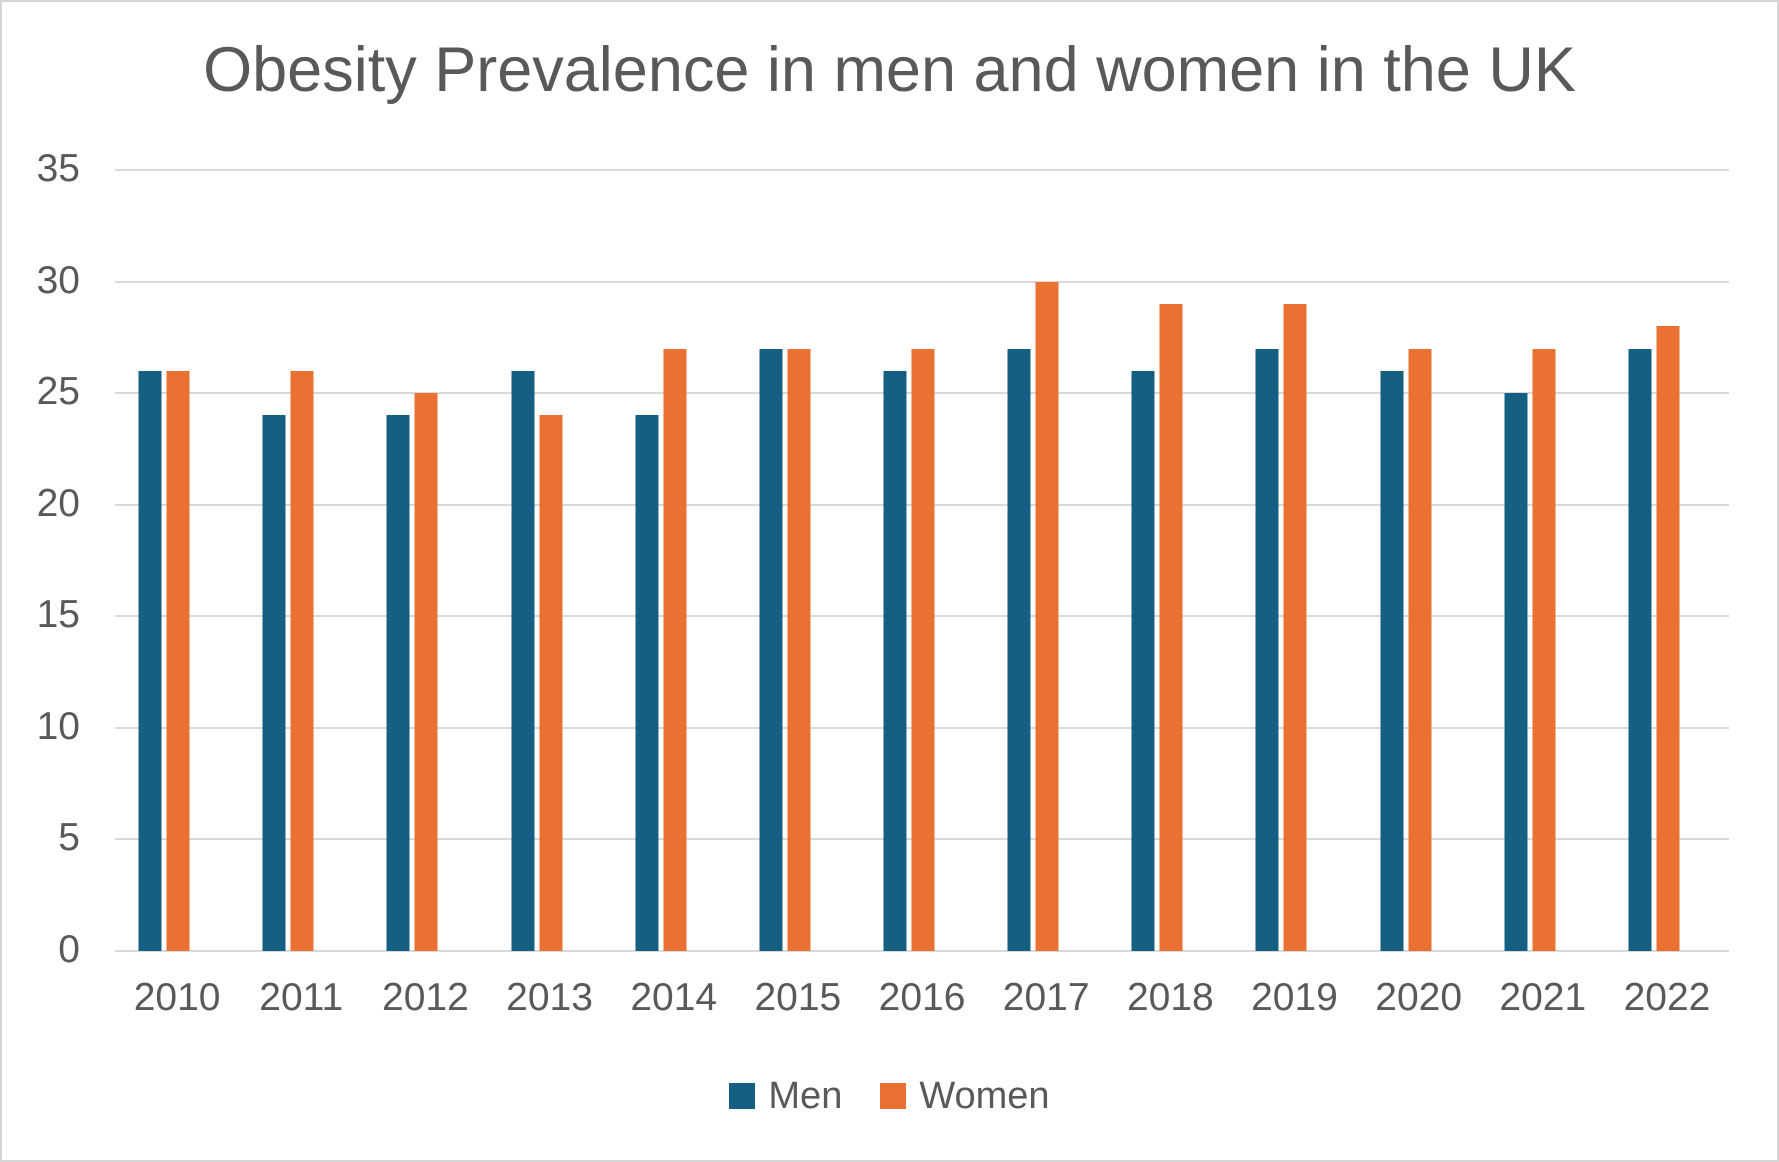  I want to click on bar-men-2022, so click(1640, 649).